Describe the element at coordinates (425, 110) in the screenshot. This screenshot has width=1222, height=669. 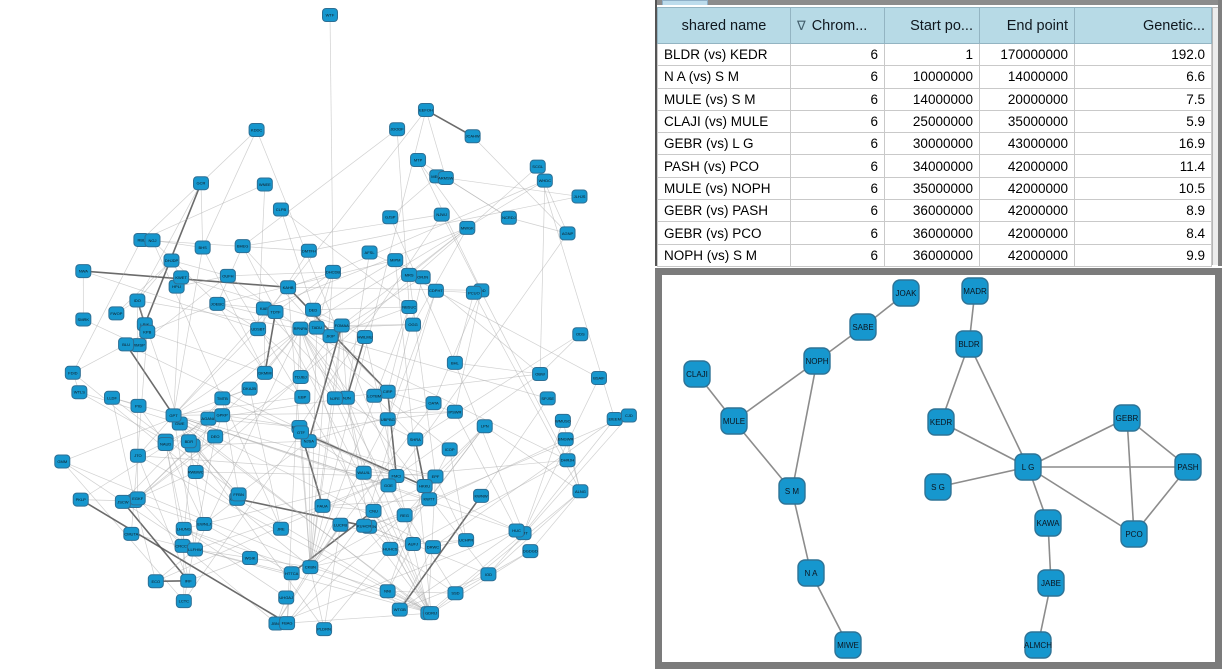
I see `network-node: EEFOH` at that location.